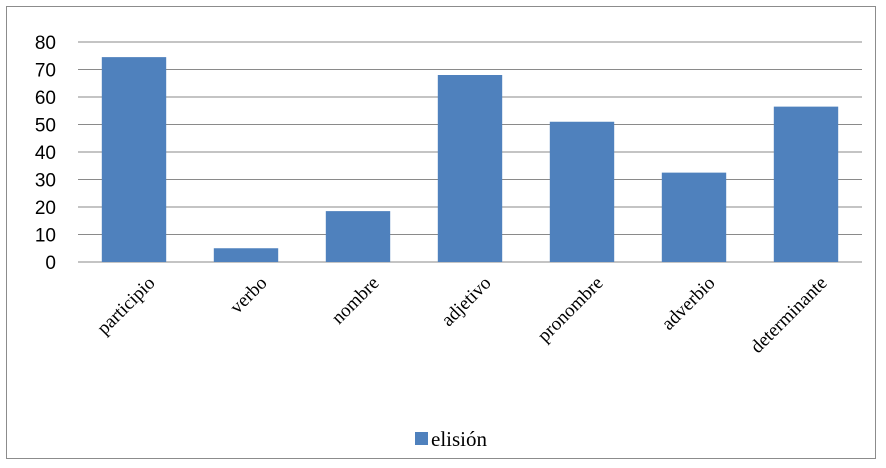 The image size is (886, 468). Describe the element at coordinates (45, 126) in the screenshot. I see `y-tick-label: 50` at that location.